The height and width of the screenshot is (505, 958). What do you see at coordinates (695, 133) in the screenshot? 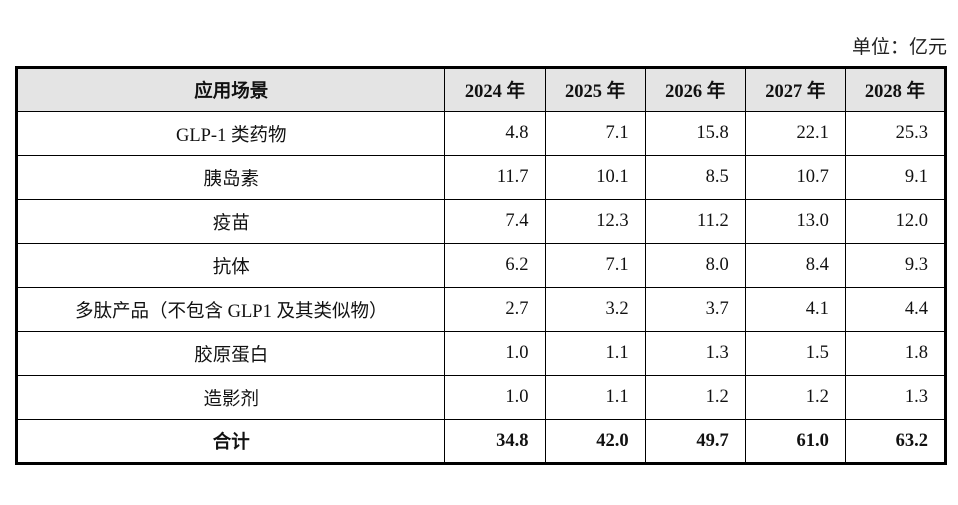
I see `value-cell: 15.8` at bounding box center [695, 133].